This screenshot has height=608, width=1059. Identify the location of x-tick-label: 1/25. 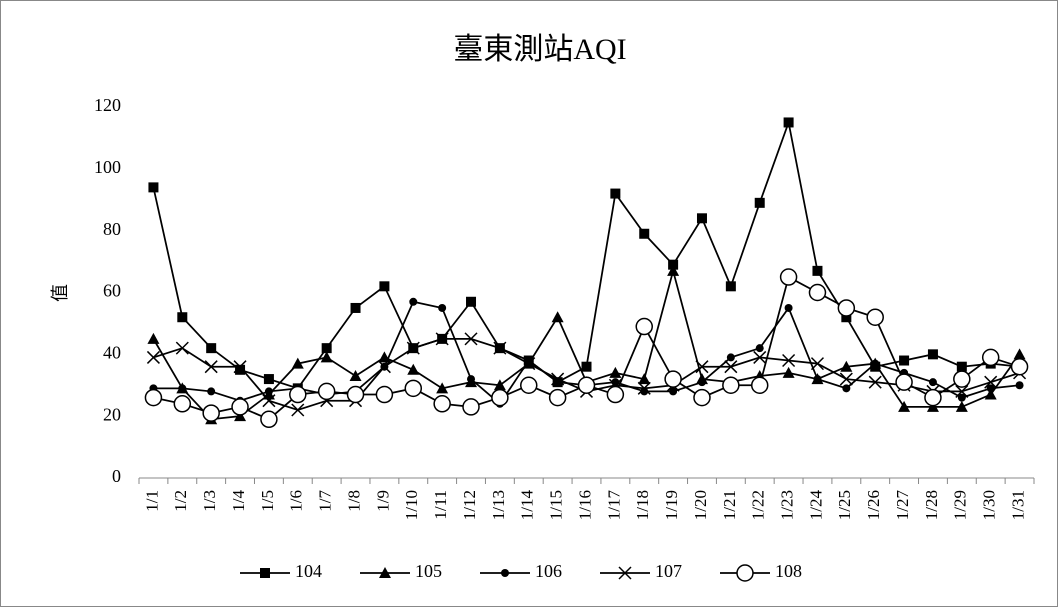
(844, 505).